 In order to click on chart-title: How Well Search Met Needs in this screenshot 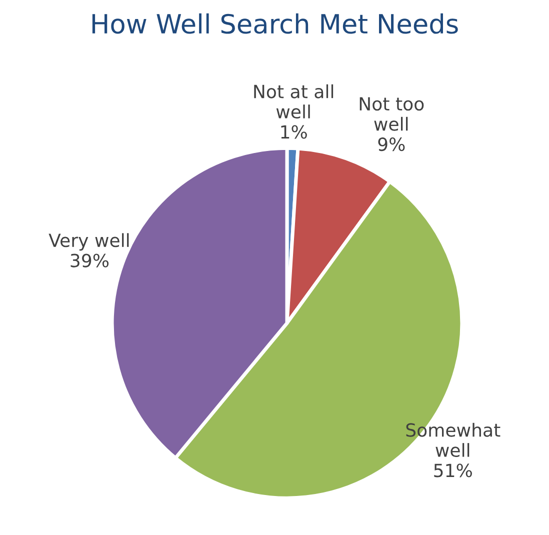, I will do `click(275, 23)`.